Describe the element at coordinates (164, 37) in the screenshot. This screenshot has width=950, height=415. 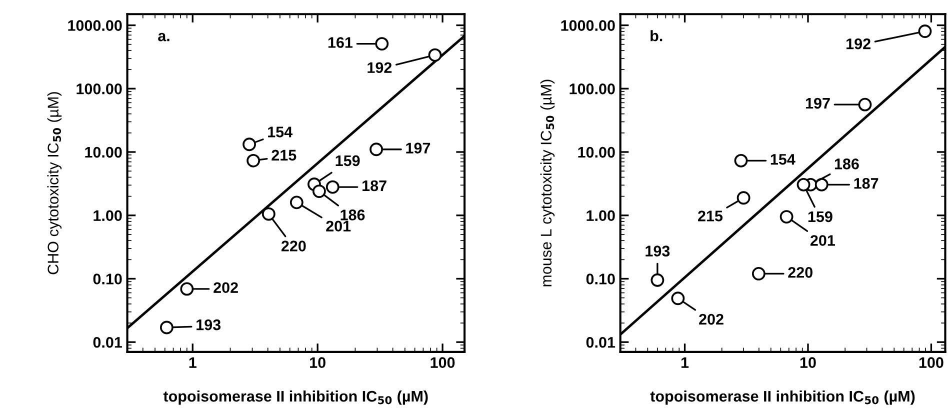
I see `annotation: a.` at that location.